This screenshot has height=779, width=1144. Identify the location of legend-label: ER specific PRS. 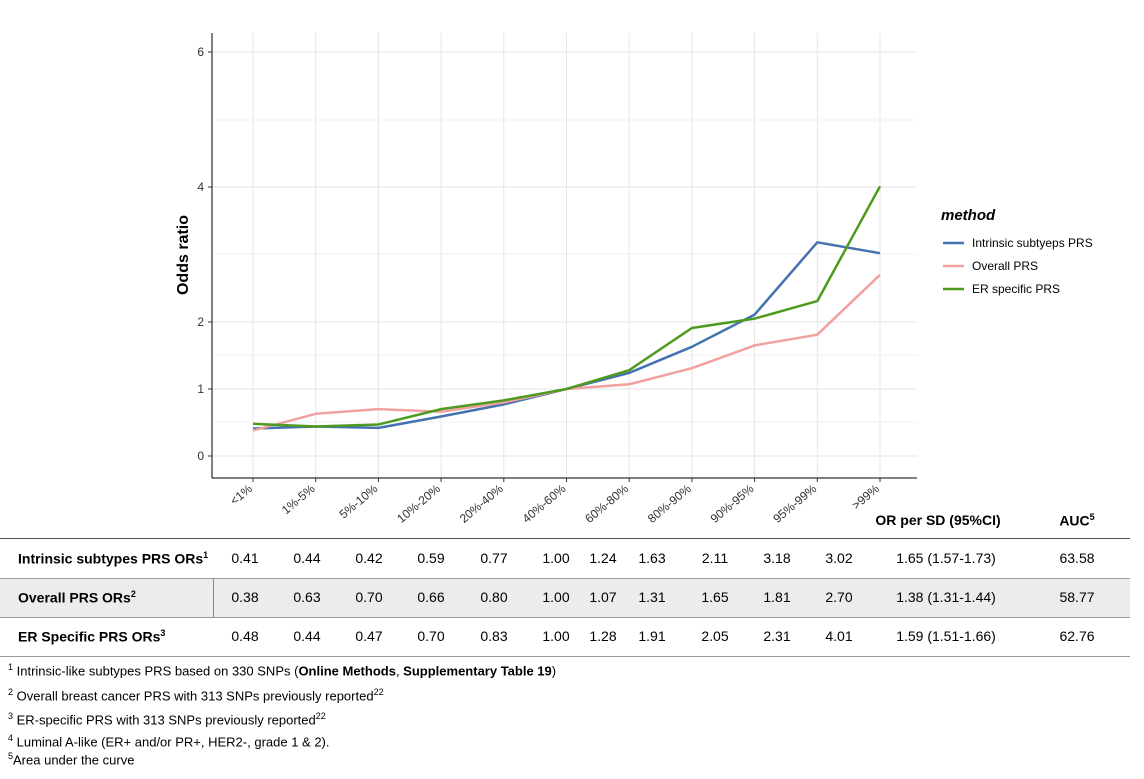
(1016, 289).